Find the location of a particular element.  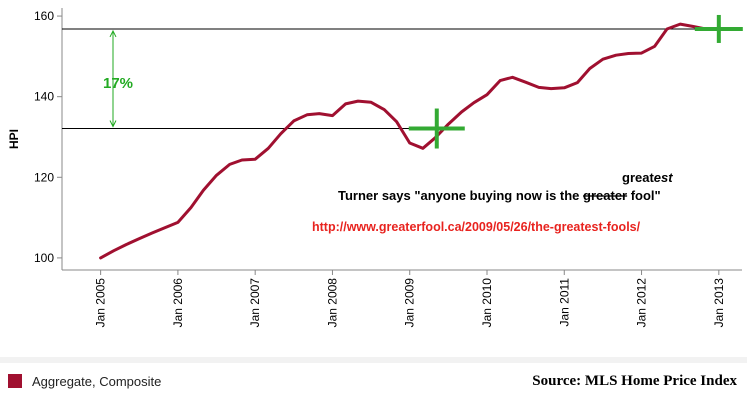

percent-label: 17% is located at coordinates (118, 83).